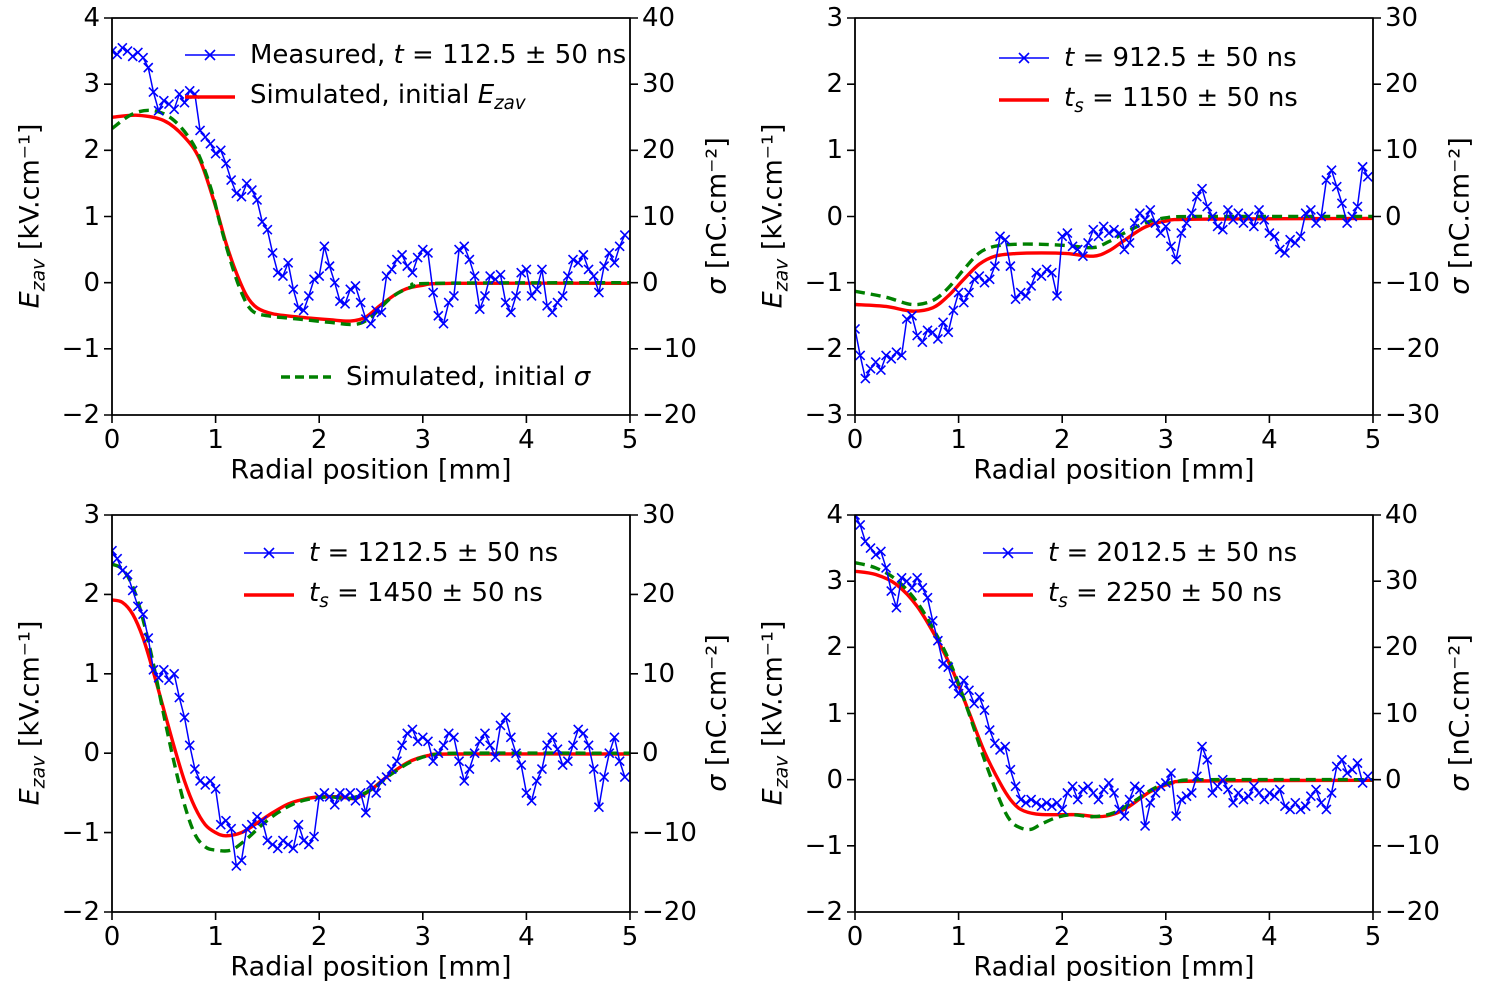  I want to click on legend-bottom-right: t = 2012.5 ± 50 ns ts = 2250 ± 50 ns, so click(1139, 574).